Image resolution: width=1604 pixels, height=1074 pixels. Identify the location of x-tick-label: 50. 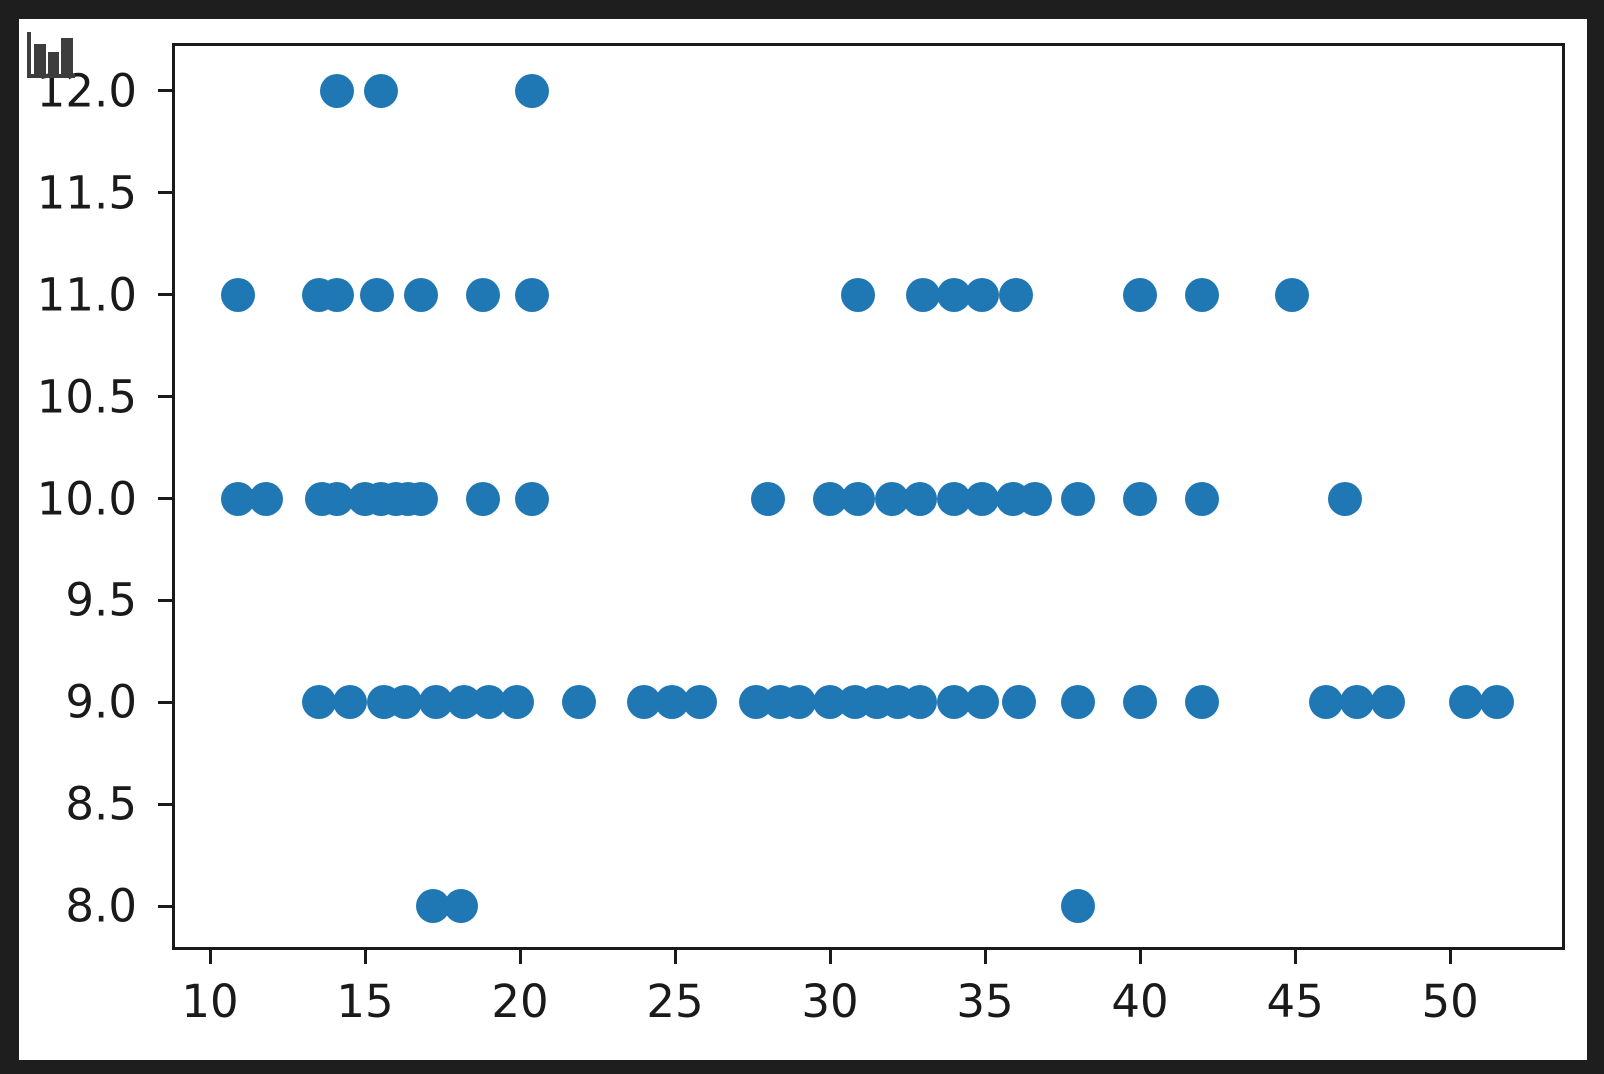
(1450, 1001).